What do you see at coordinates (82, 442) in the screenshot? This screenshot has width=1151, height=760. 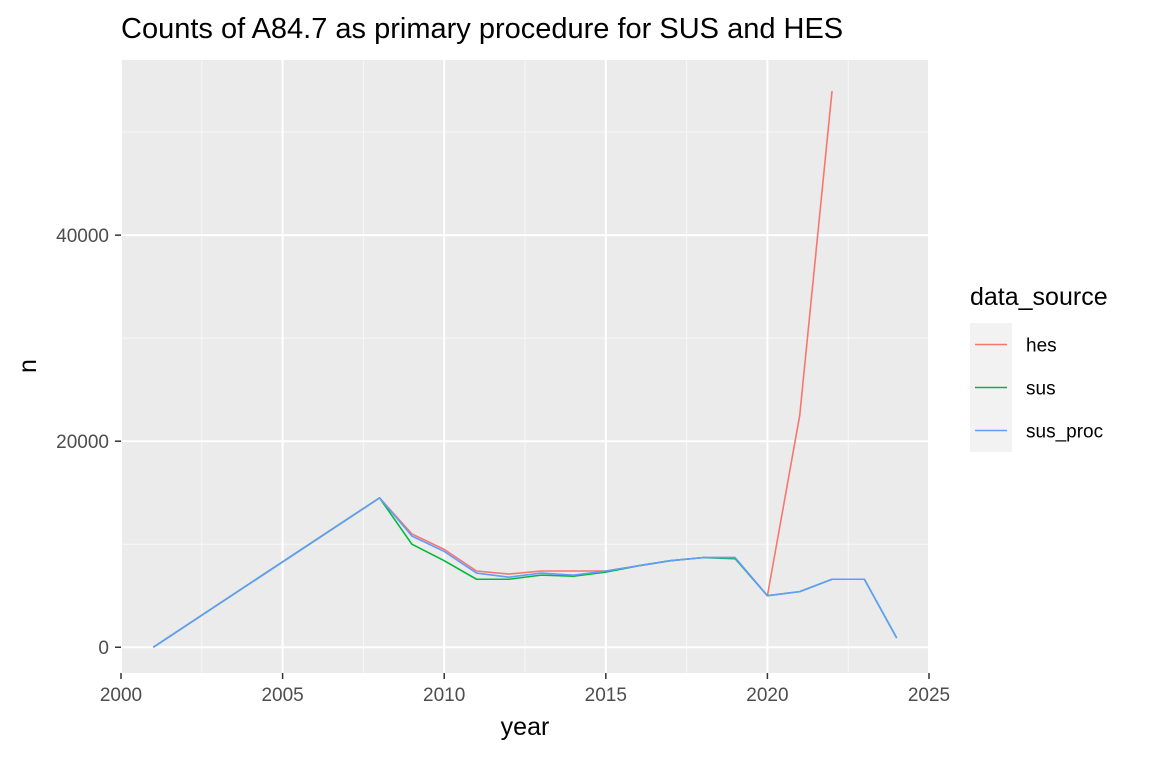 I see `y-tick-label: 20000` at bounding box center [82, 442].